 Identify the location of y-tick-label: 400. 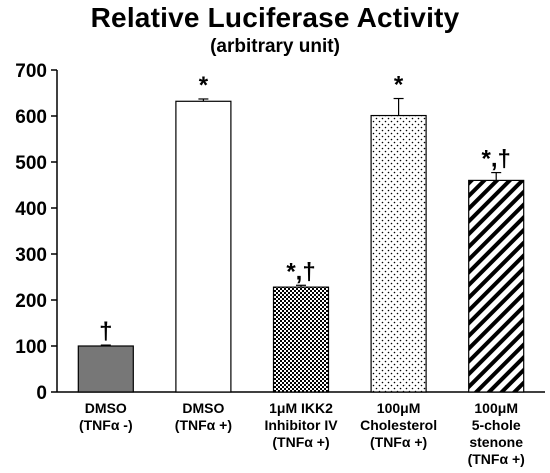
(31, 209).